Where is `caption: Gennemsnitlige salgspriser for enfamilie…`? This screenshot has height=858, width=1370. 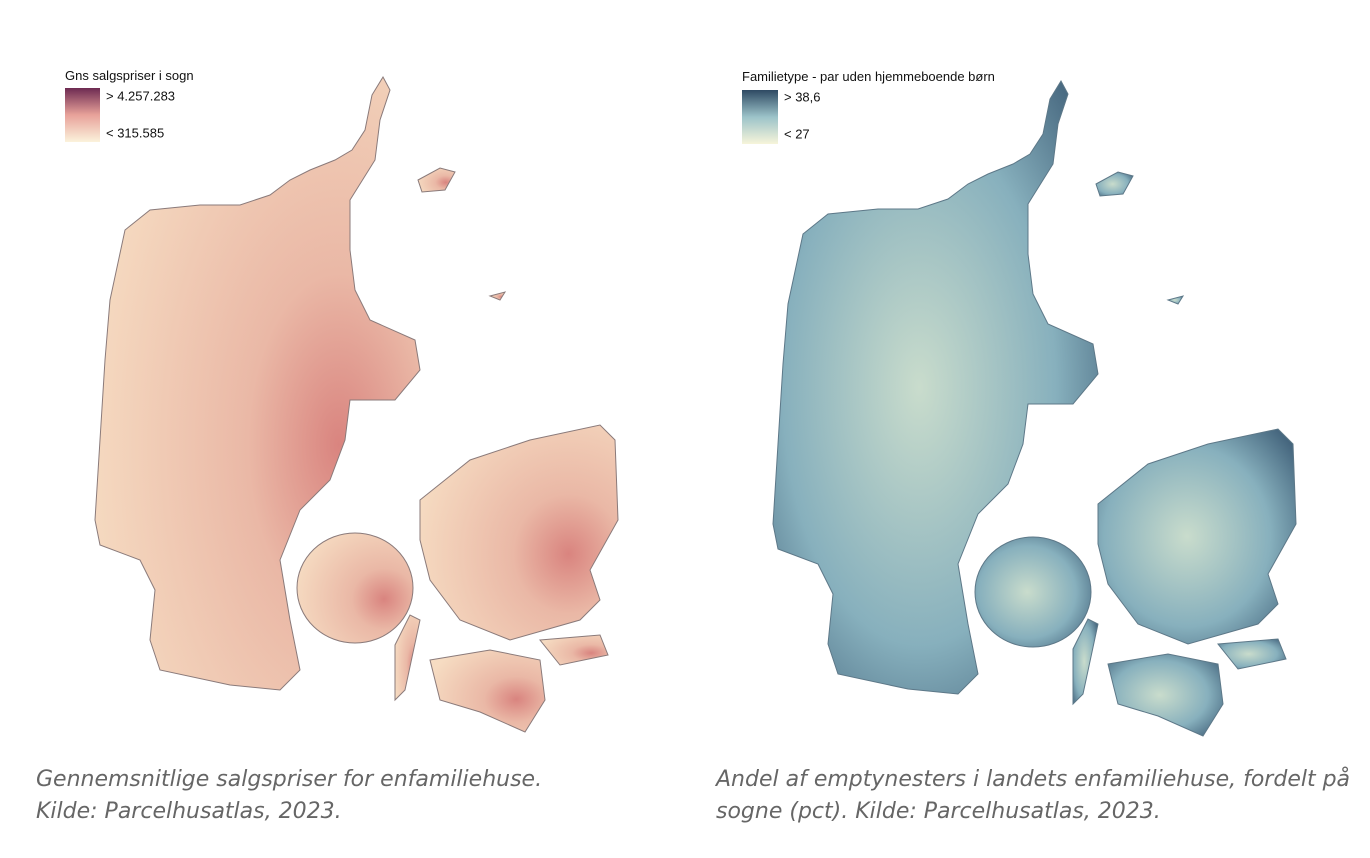 caption: Gennemsnitlige salgspriser for enfamilie… is located at coordinates (289, 779).